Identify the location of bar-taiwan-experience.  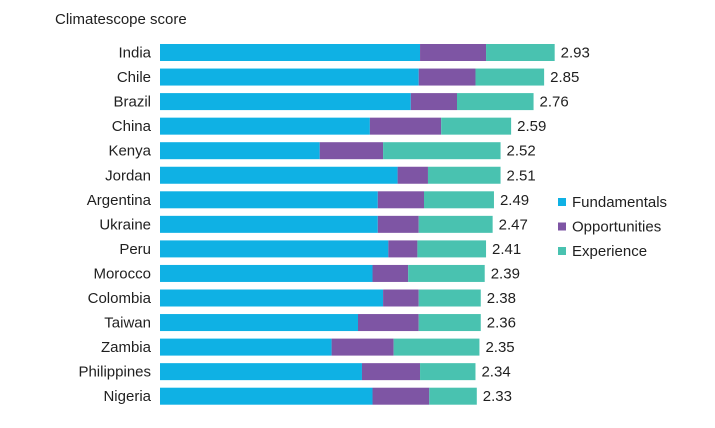
(449, 323).